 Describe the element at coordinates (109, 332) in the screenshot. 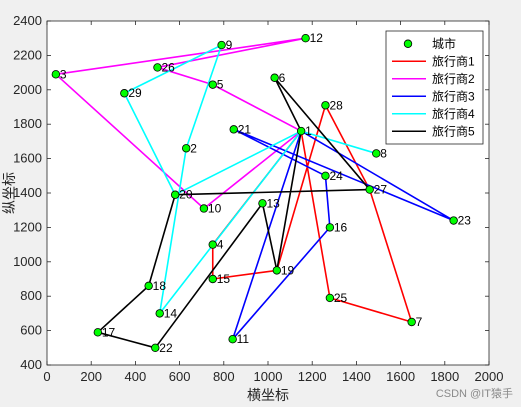

I see `city-label-17: 17` at that location.